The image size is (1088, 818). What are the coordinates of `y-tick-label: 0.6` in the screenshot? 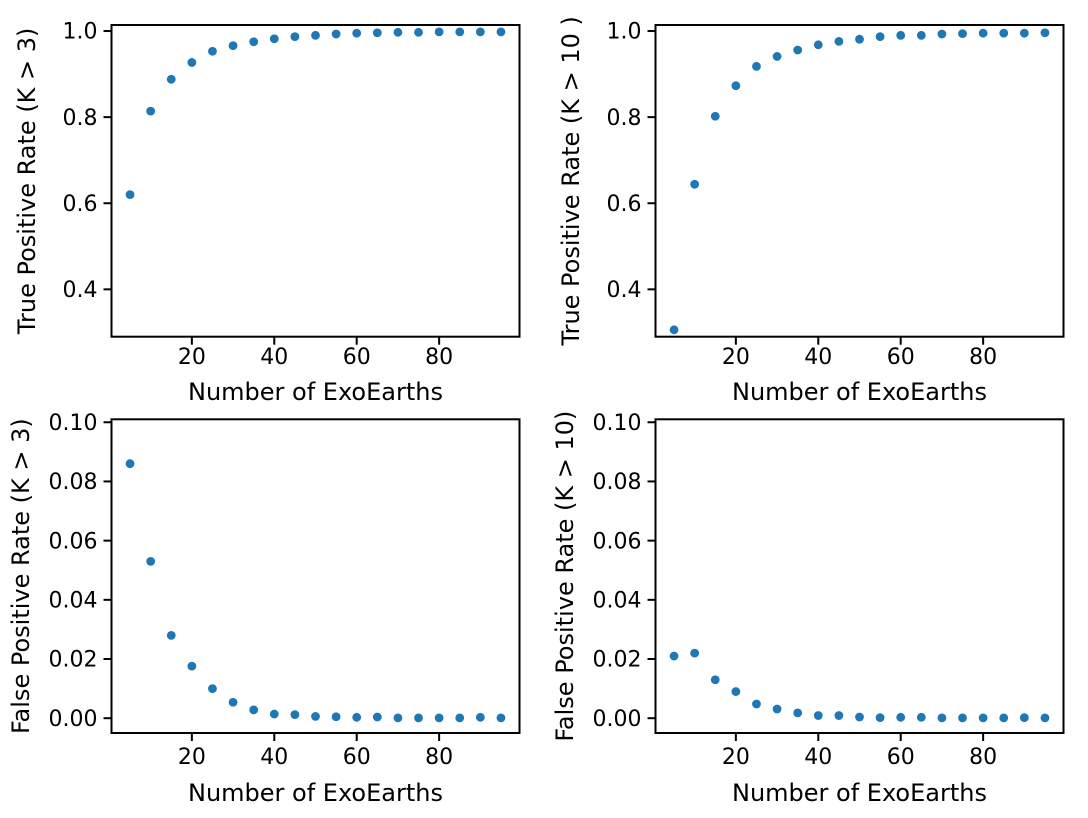 It's located at (624, 204).